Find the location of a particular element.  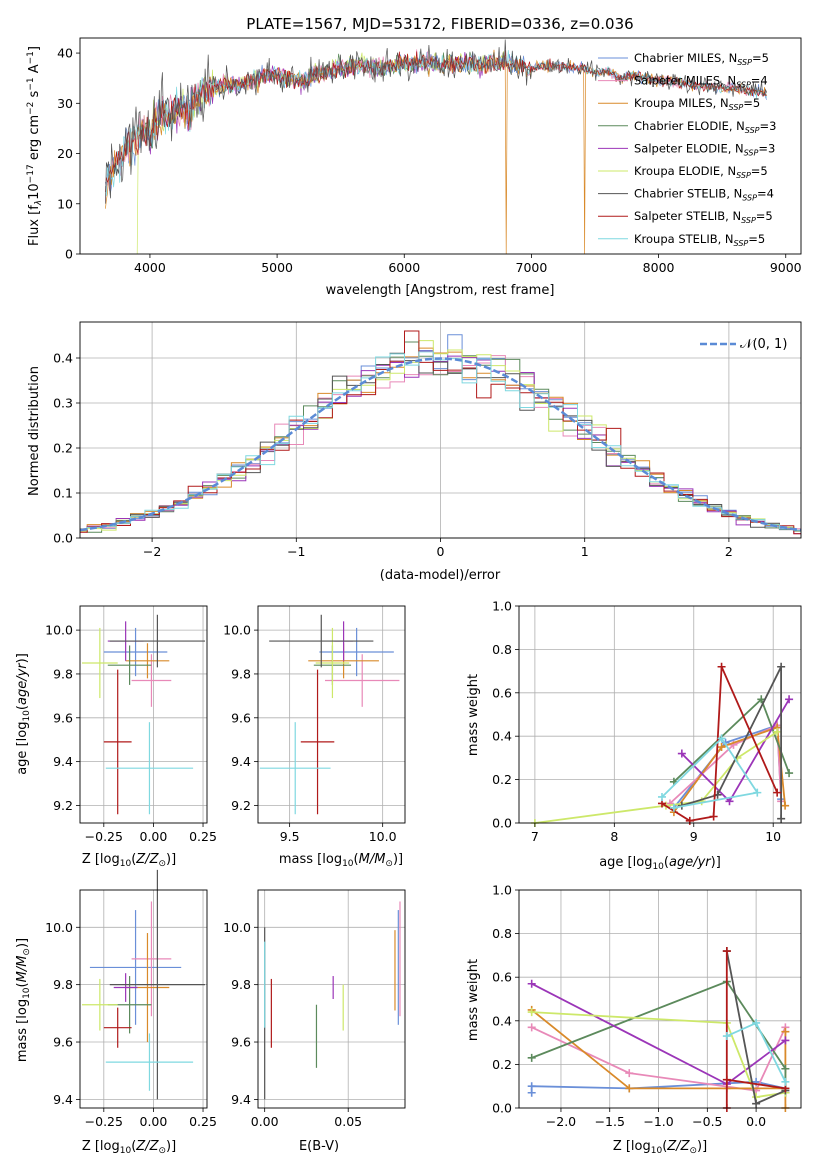

x-tick-label: 4000 is located at coordinates (150, 267).